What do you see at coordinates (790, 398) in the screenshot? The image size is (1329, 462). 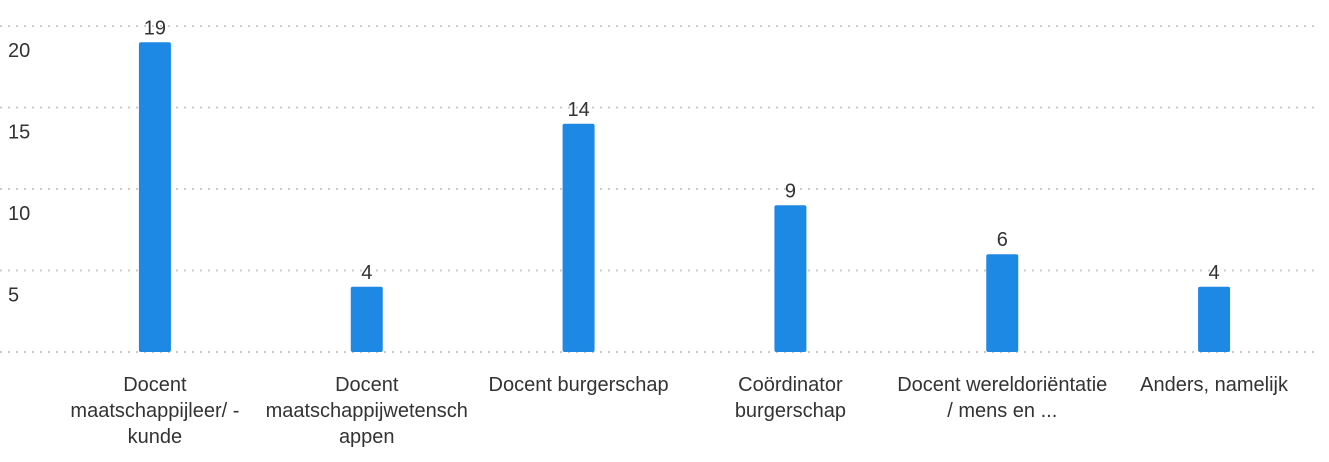 I see `x-tick-label: Coördinator burgerschap` at bounding box center [790, 398].